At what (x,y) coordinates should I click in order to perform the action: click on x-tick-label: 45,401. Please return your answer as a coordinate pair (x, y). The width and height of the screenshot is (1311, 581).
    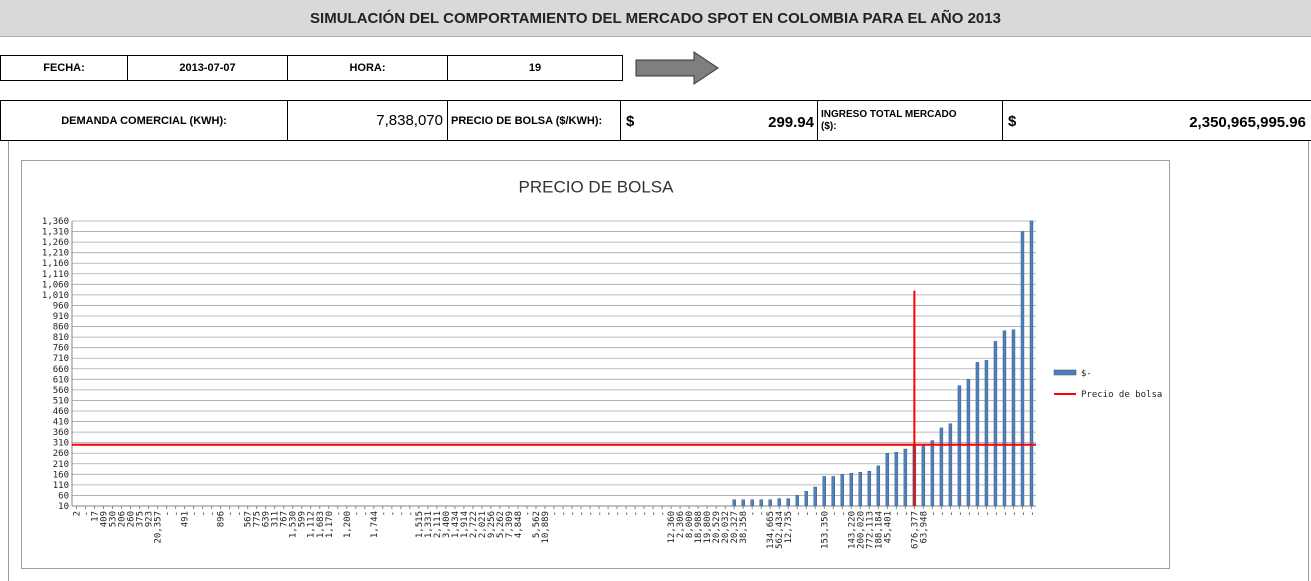
    Looking at the image, I should click on (888, 527).